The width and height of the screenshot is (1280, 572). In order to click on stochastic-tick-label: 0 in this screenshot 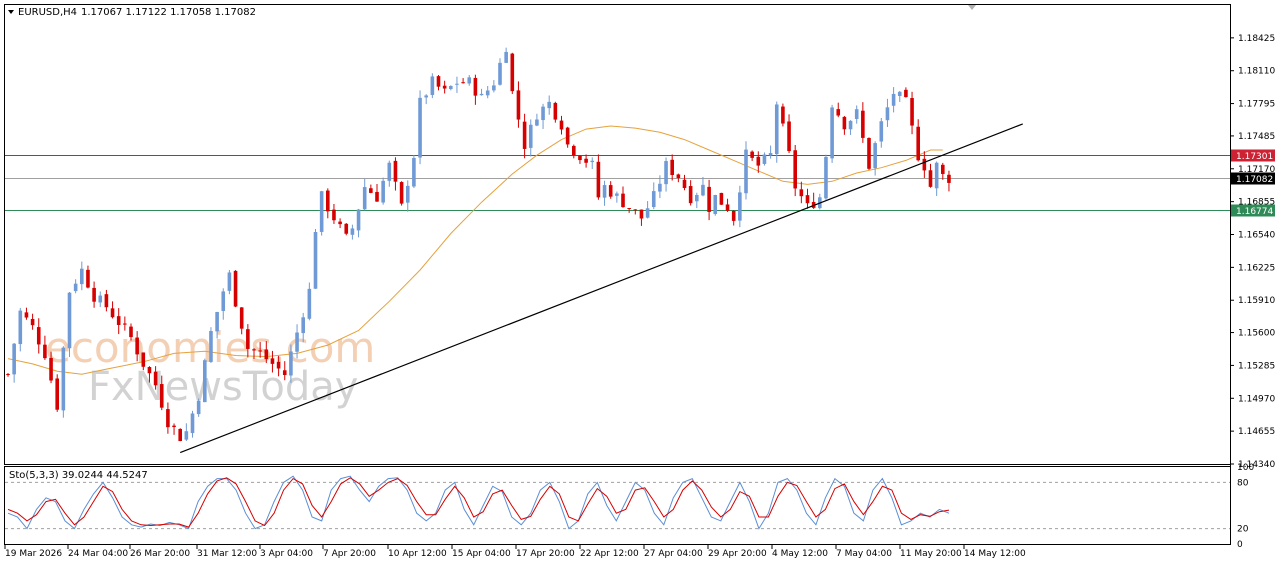, I will do `click(1240, 545)`.